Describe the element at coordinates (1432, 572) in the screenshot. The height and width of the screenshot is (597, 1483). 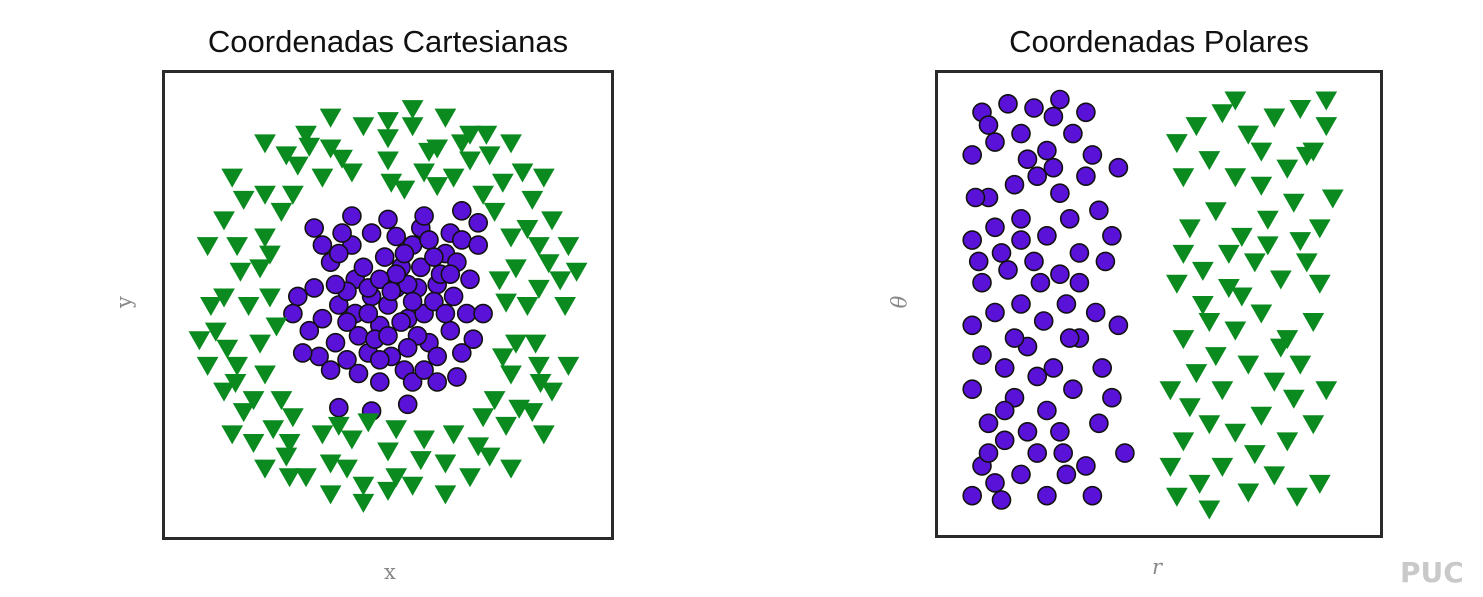
I see `watermark-logo: PUC` at that location.